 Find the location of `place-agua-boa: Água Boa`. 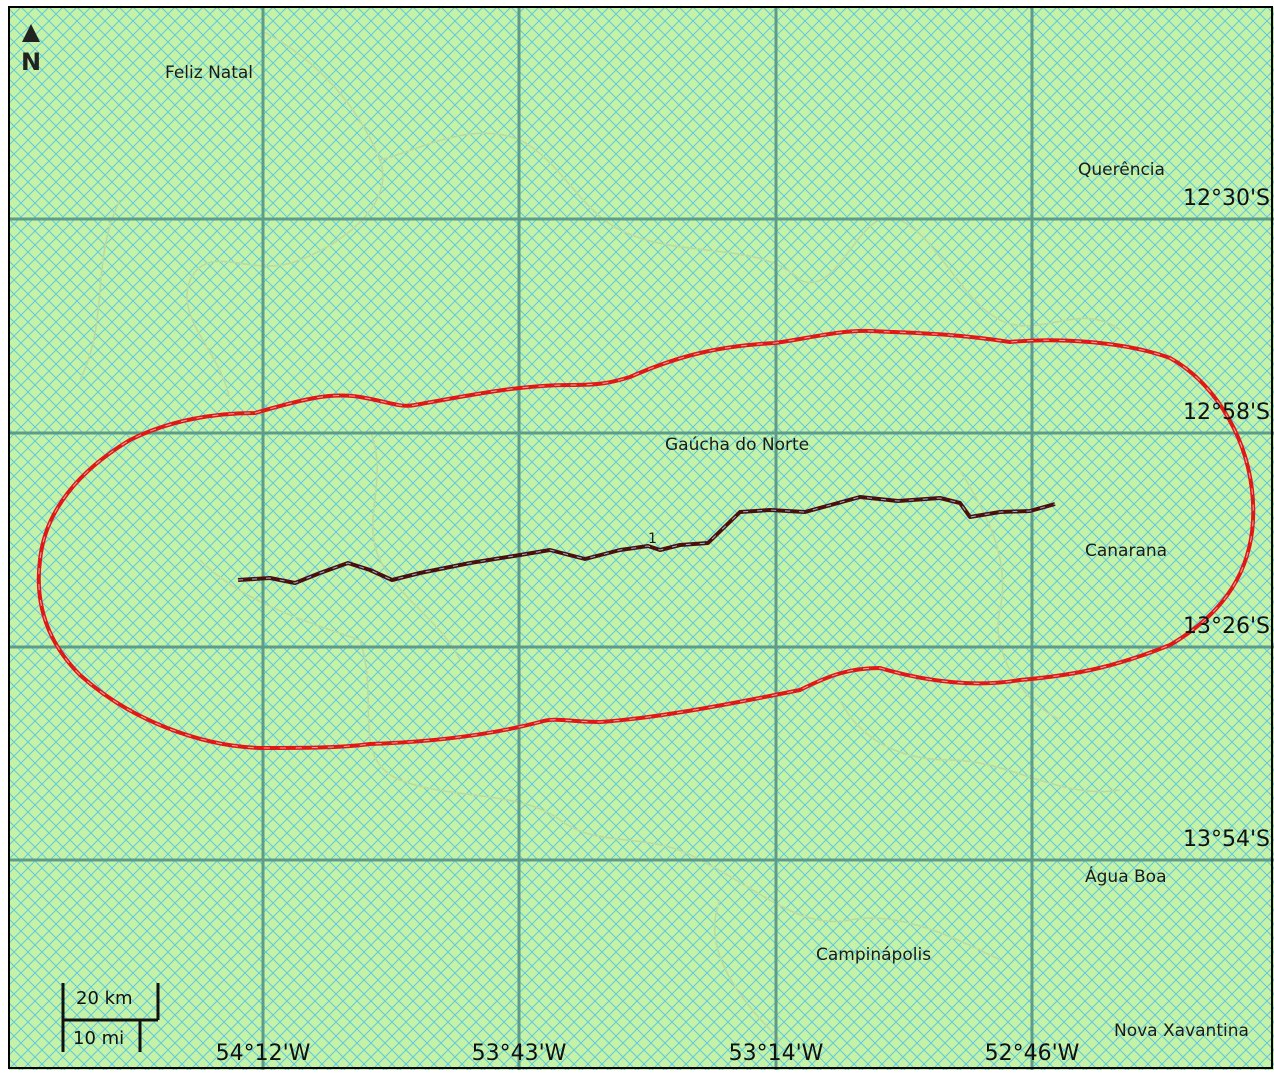

place-agua-boa: Água Boa is located at coordinates (1126, 876).